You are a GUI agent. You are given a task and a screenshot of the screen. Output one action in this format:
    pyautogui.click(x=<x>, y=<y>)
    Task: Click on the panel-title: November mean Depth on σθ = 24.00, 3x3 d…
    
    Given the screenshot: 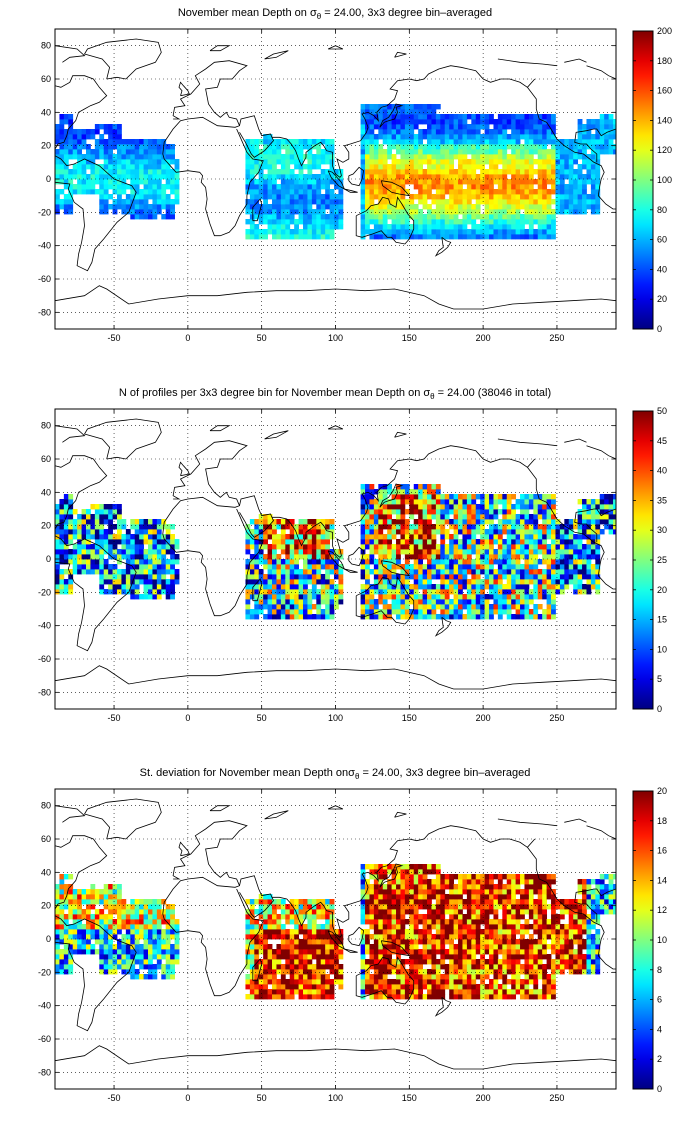 What is the action you would take?
    pyautogui.click(x=335, y=14)
    